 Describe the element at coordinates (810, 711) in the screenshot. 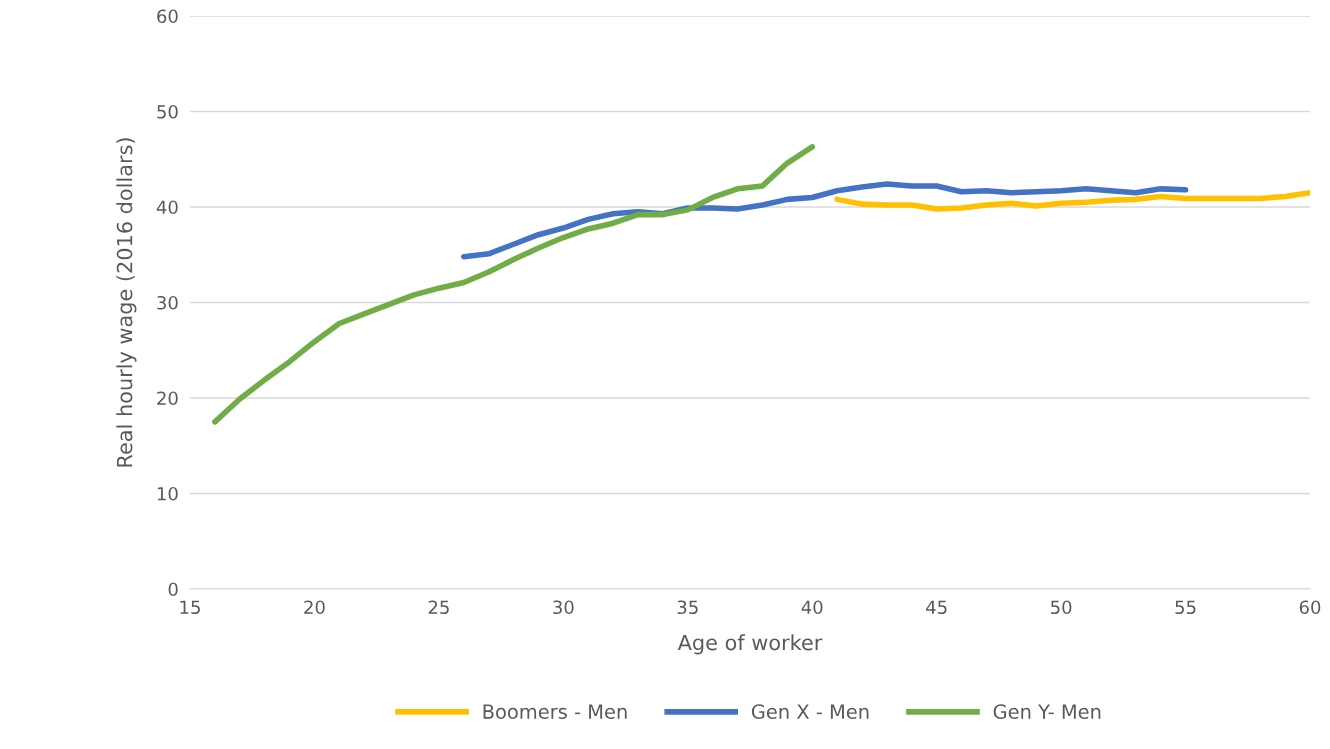

I see `legend-label: Gen X - Men` at that location.